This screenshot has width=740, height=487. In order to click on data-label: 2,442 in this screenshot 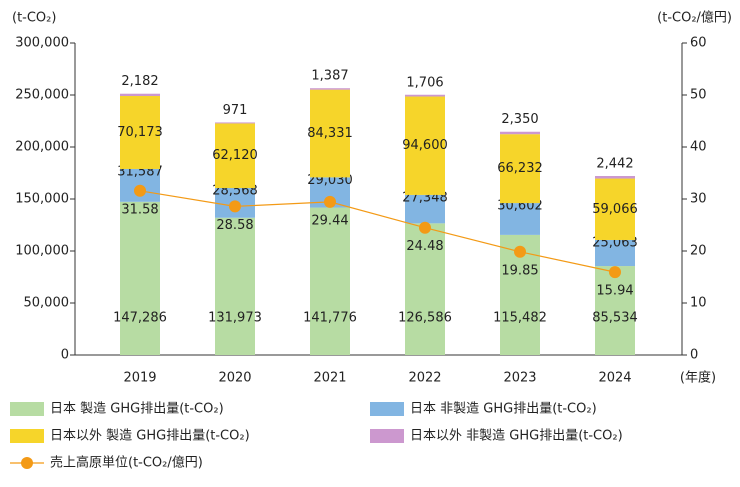, I will do `click(614, 164)`.